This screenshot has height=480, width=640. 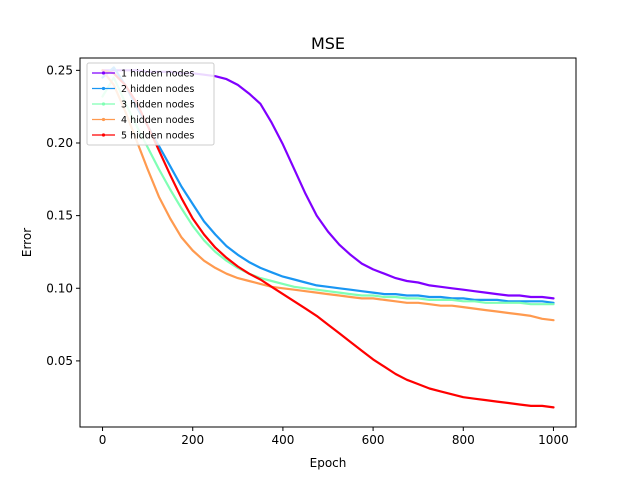 I want to click on legend-label: 1 hidden nodes, so click(x=157, y=74).